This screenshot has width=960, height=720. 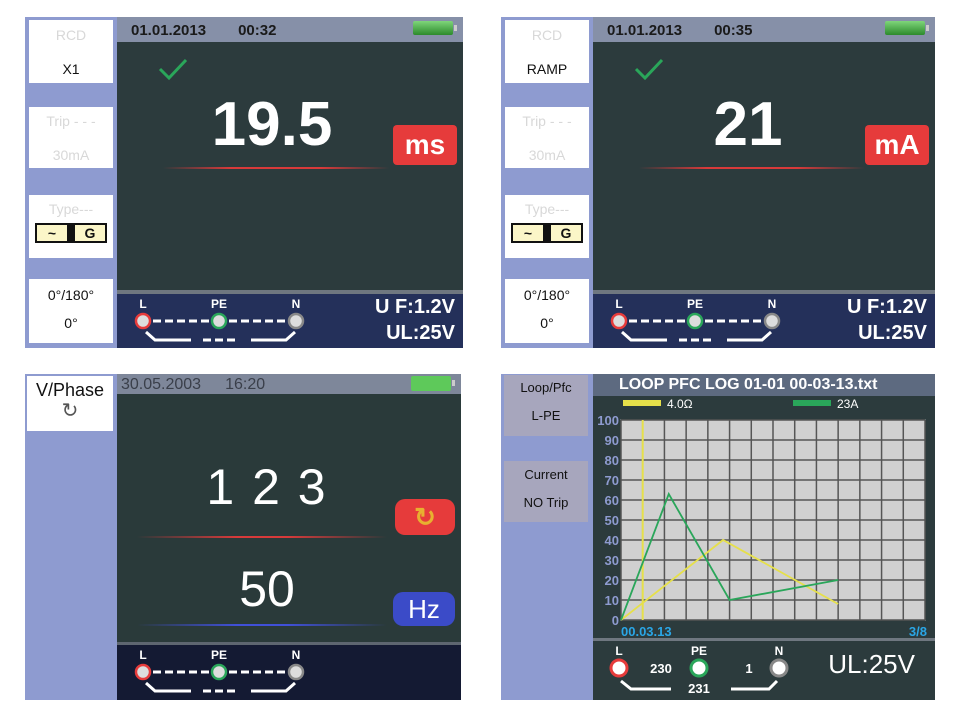 What do you see at coordinates (547, 121) in the screenshot?
I see `trip-label: Trip - - -` at bounding box center [547, 121].